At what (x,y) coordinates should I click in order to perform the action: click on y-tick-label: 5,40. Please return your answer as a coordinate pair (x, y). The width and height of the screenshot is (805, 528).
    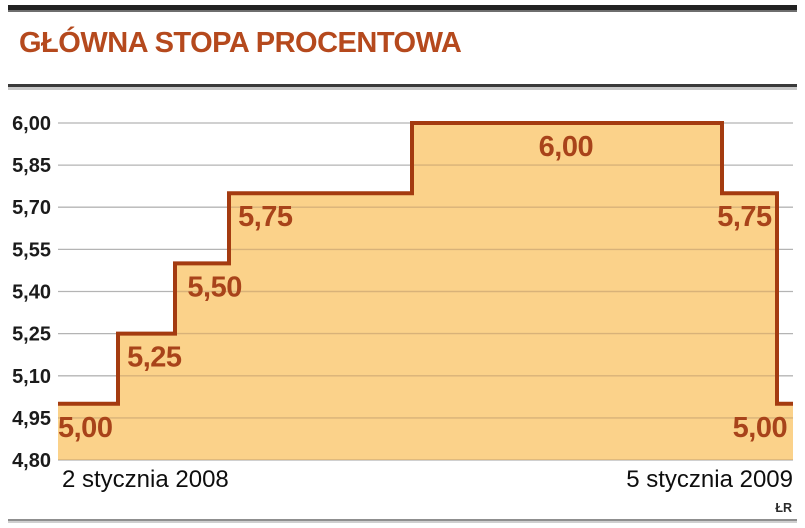
    Looking at the image, I should click on (31, 293).